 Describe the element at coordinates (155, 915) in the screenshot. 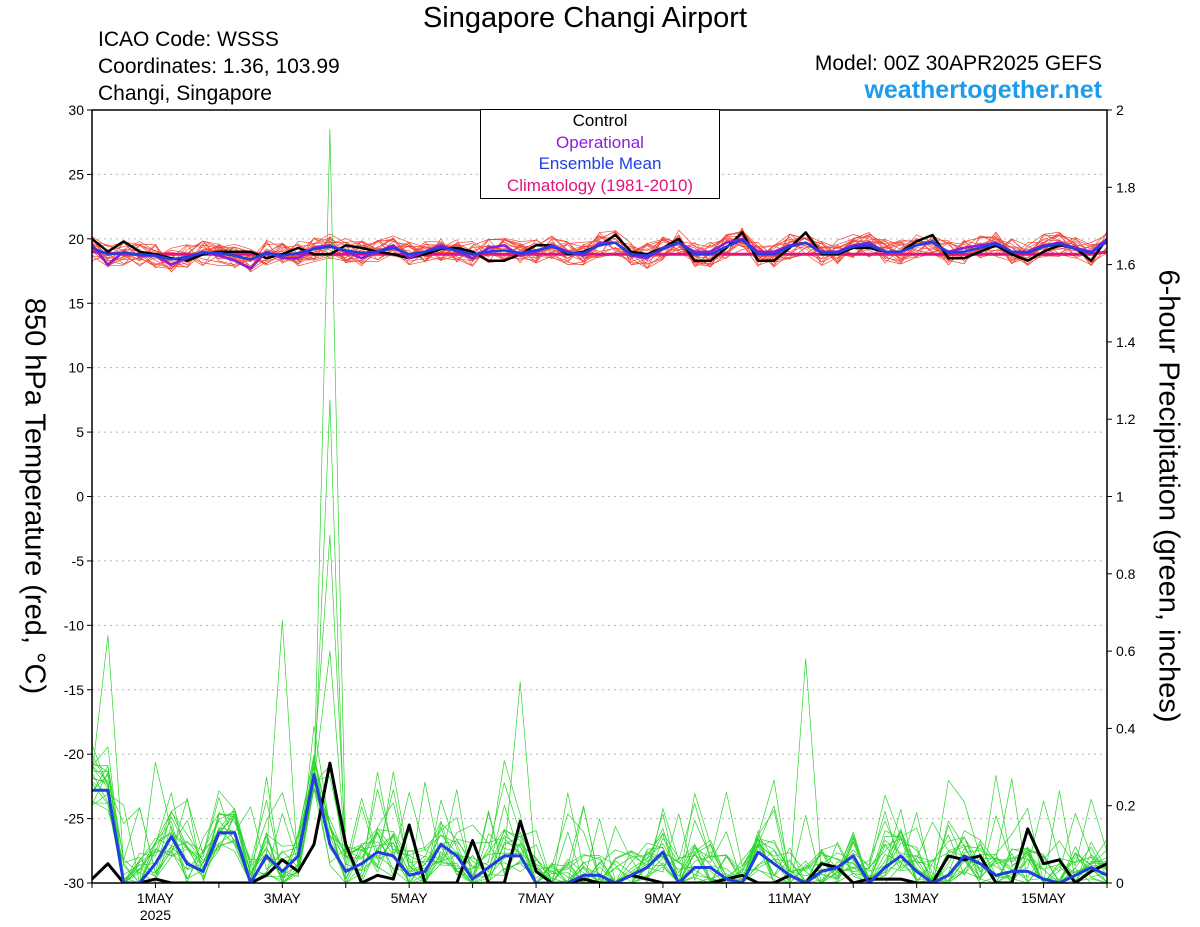

I see `x-tick-sublabel: 2025` at that location.